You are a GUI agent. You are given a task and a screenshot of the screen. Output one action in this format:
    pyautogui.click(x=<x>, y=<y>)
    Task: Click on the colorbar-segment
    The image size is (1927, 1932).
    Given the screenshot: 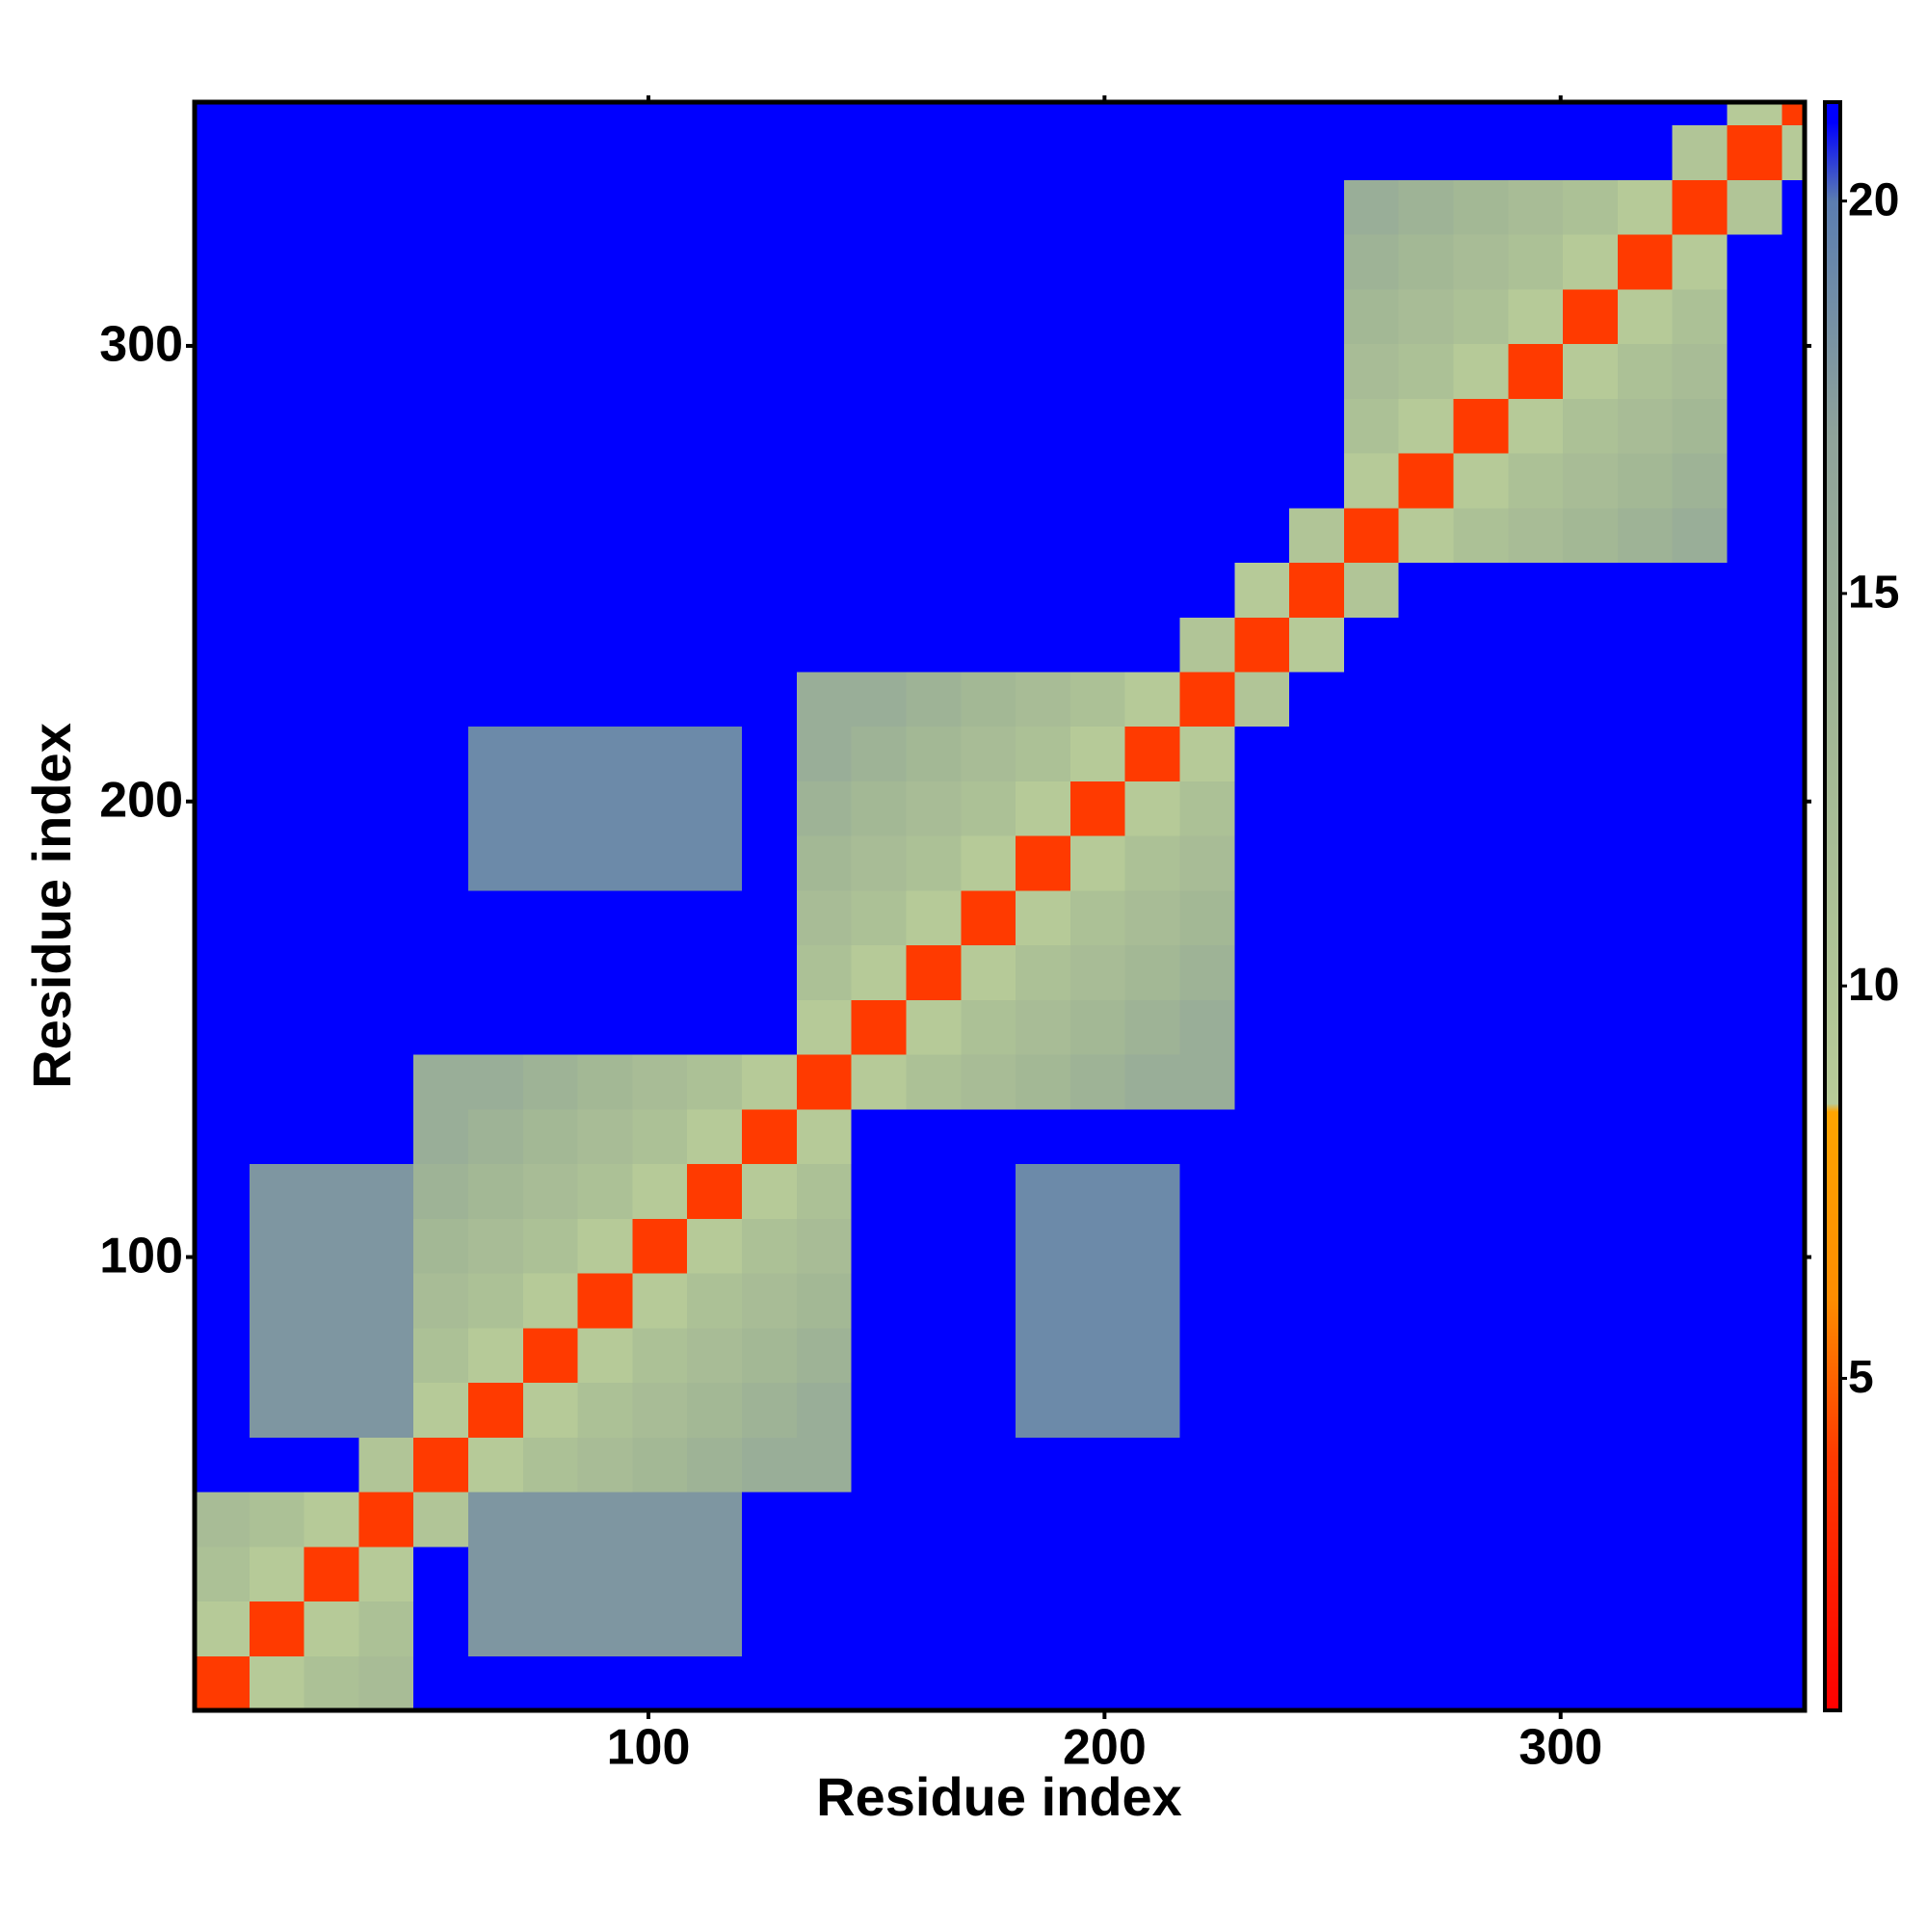 What is the action you would take?
    pyautogui.click(x=1833, y=1108)
    